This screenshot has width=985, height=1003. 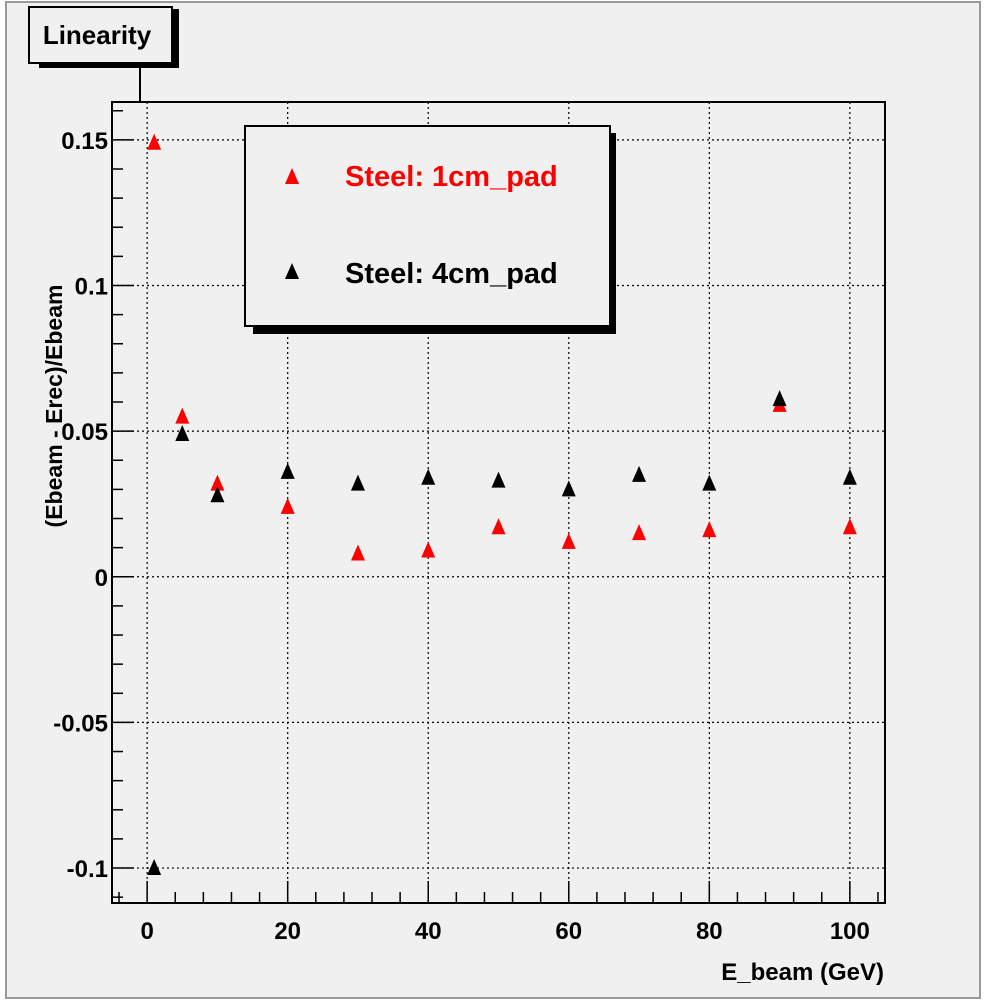 I want to click on y-tick-label-0-1: -0.1, so click(x=87, y=869).